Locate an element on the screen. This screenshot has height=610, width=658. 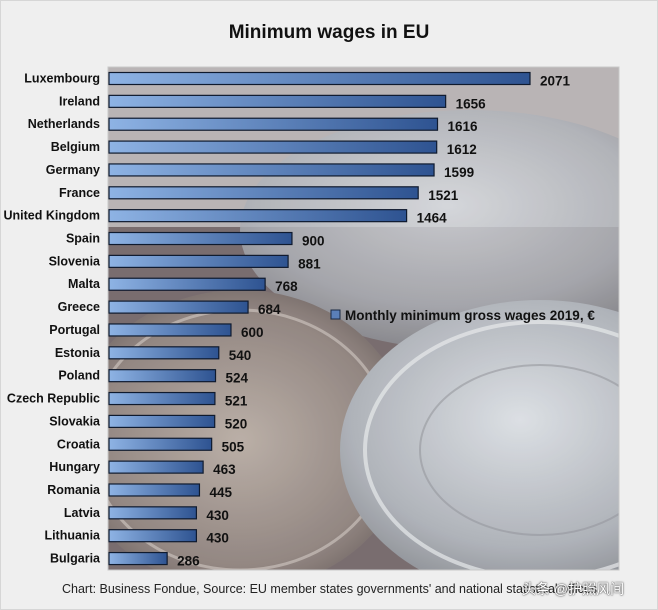
category-label-lithuania: Lithuania is located at coordinates (72, 536).